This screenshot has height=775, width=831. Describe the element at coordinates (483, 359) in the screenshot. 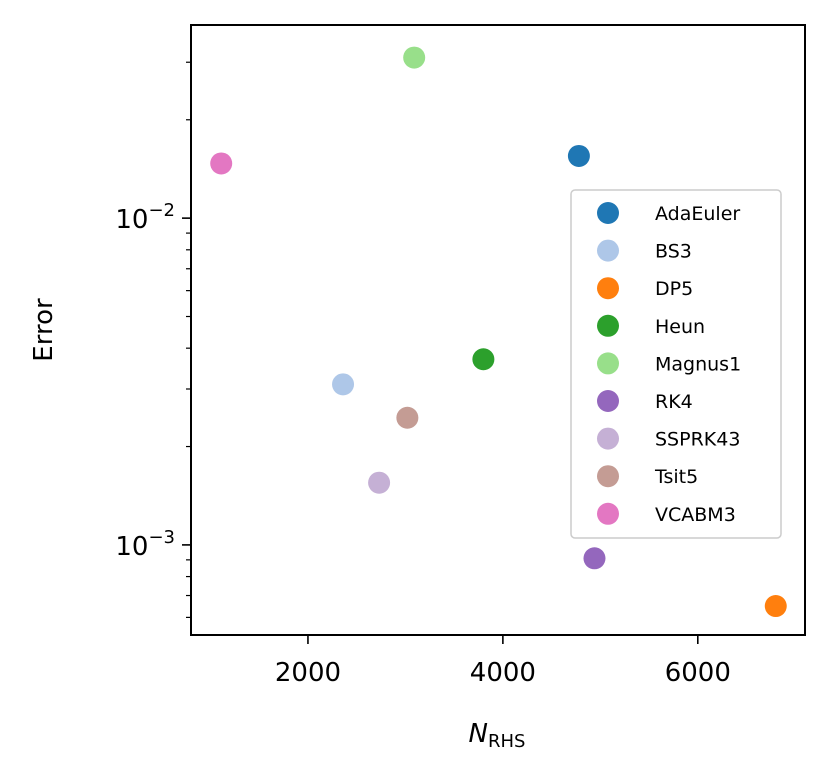

I see `point-heun` at that location.